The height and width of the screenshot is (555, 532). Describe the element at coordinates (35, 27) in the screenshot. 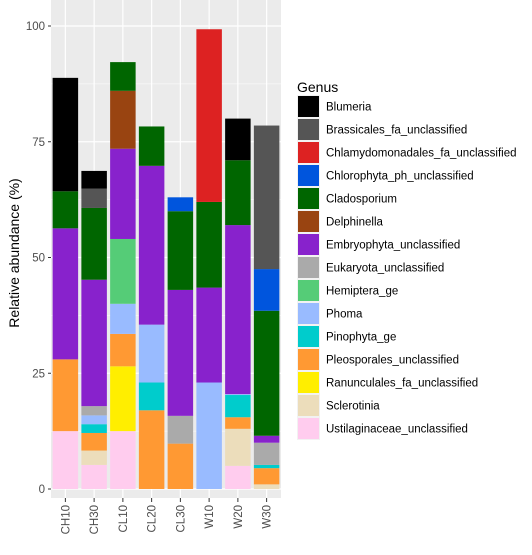

I see `y-tick-label: 100` at that location.